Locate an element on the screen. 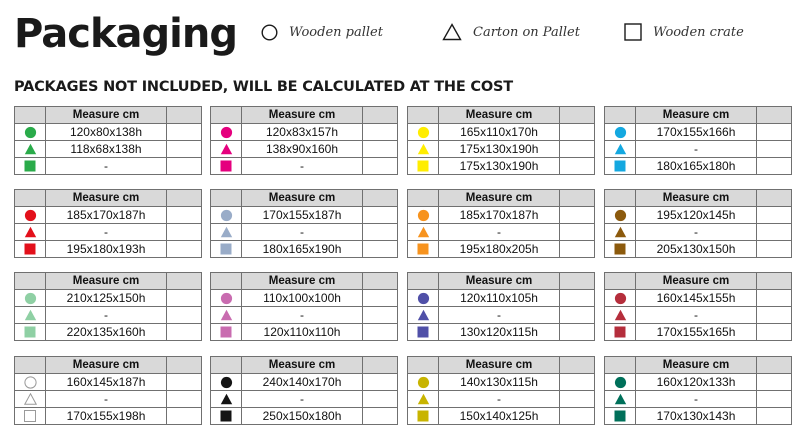 This screenshot has height=440, width=800. page-title: Packaging is located at coordinates (126, 34).